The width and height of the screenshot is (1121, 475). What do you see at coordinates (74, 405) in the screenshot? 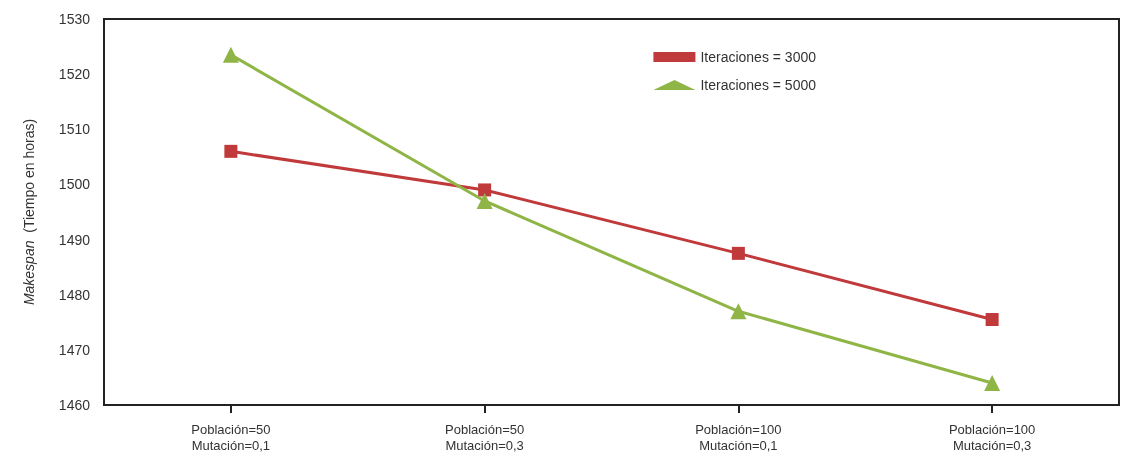
I see `y-tick-label: 1460` at bounding box center [74, 405].